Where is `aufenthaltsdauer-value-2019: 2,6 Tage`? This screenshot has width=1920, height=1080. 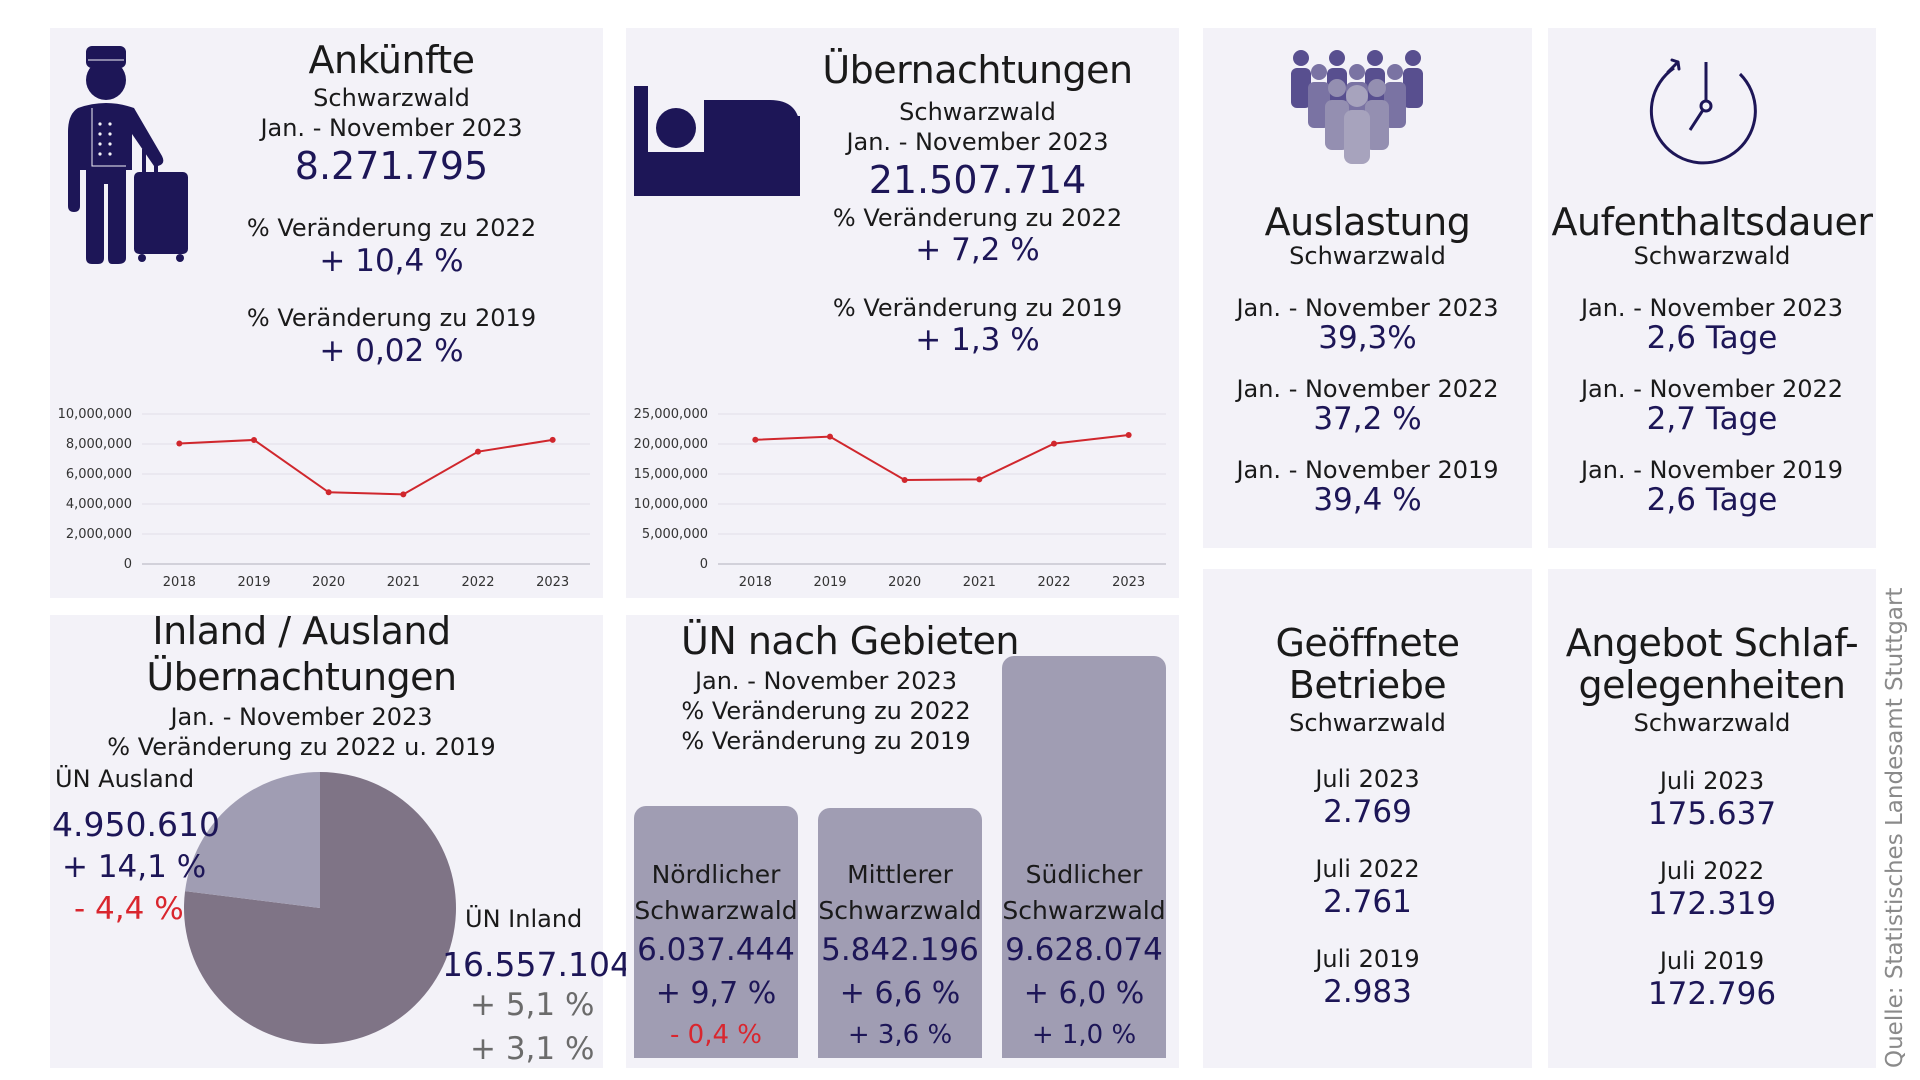
aufenthaltsdauer-value-2019: 2,6 Tage is located at coordinates (1712, 500).